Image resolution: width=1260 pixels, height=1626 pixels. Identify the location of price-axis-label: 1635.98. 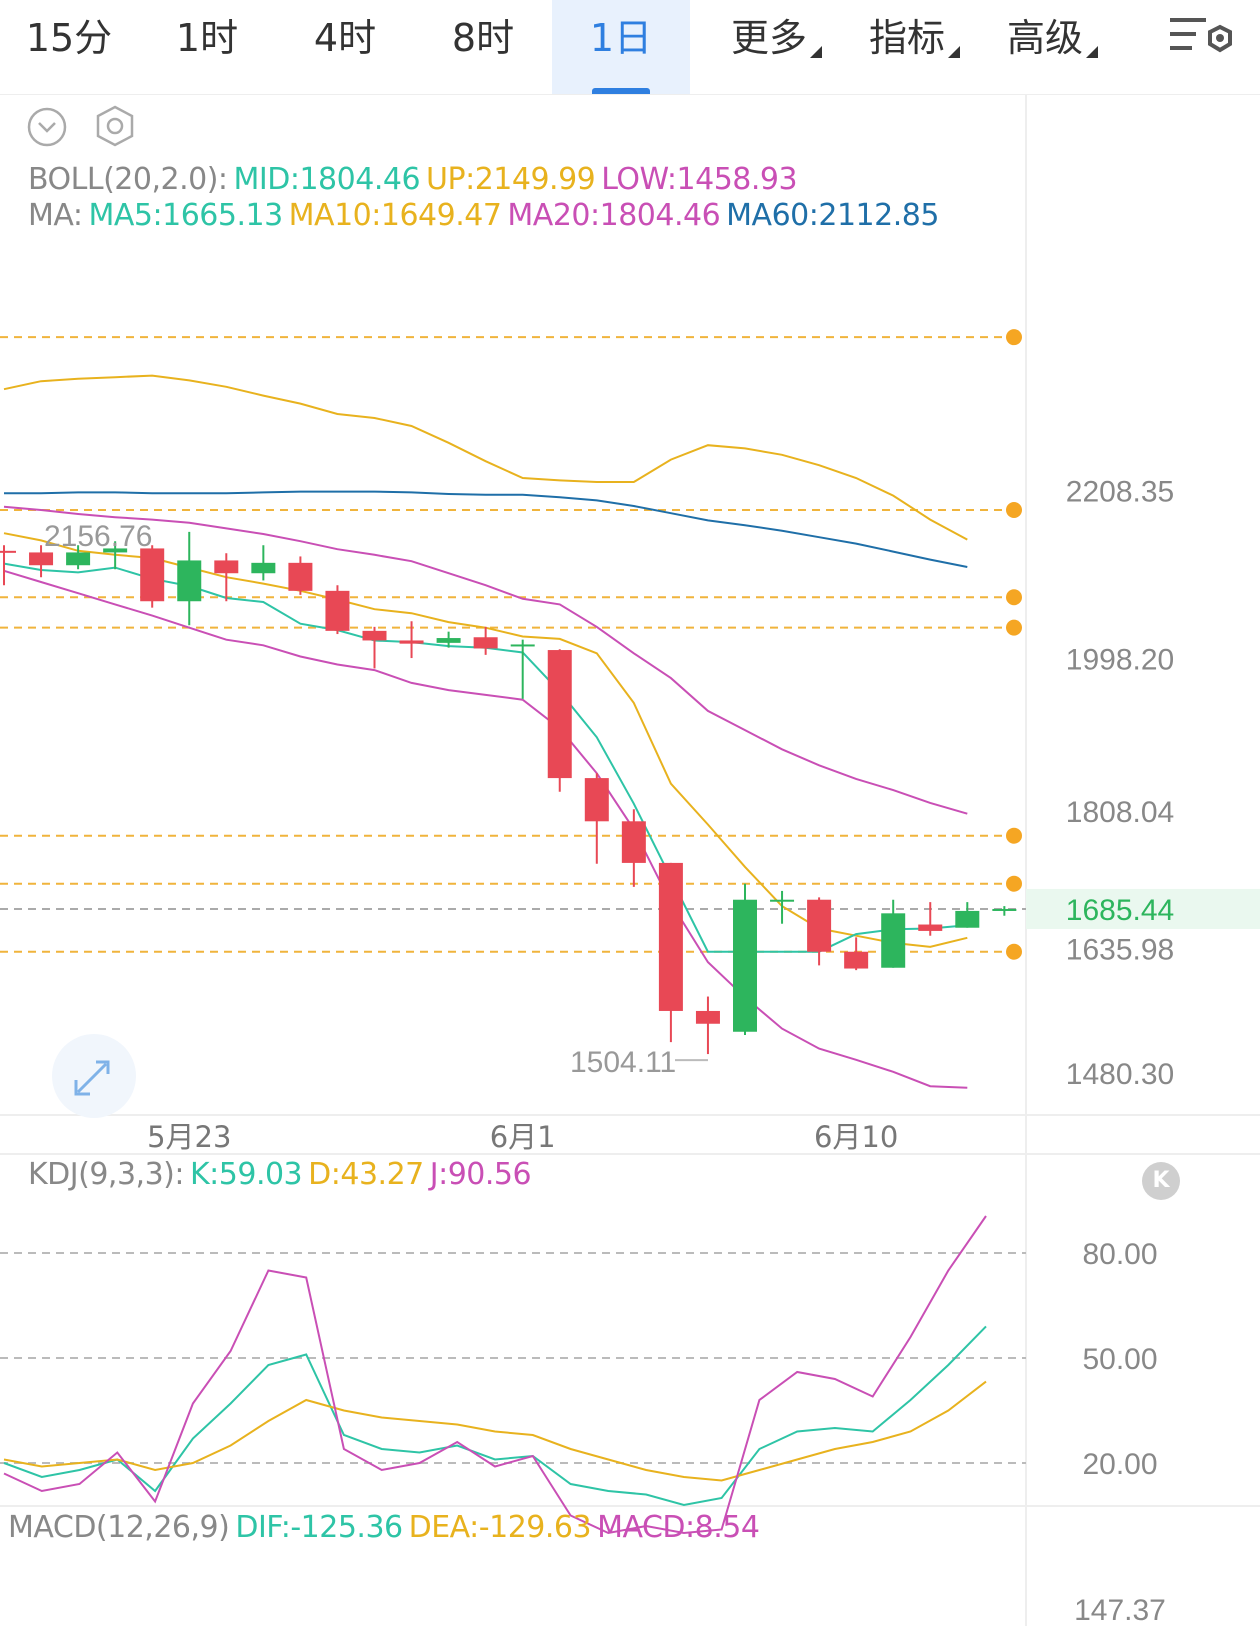
(1120, 950).